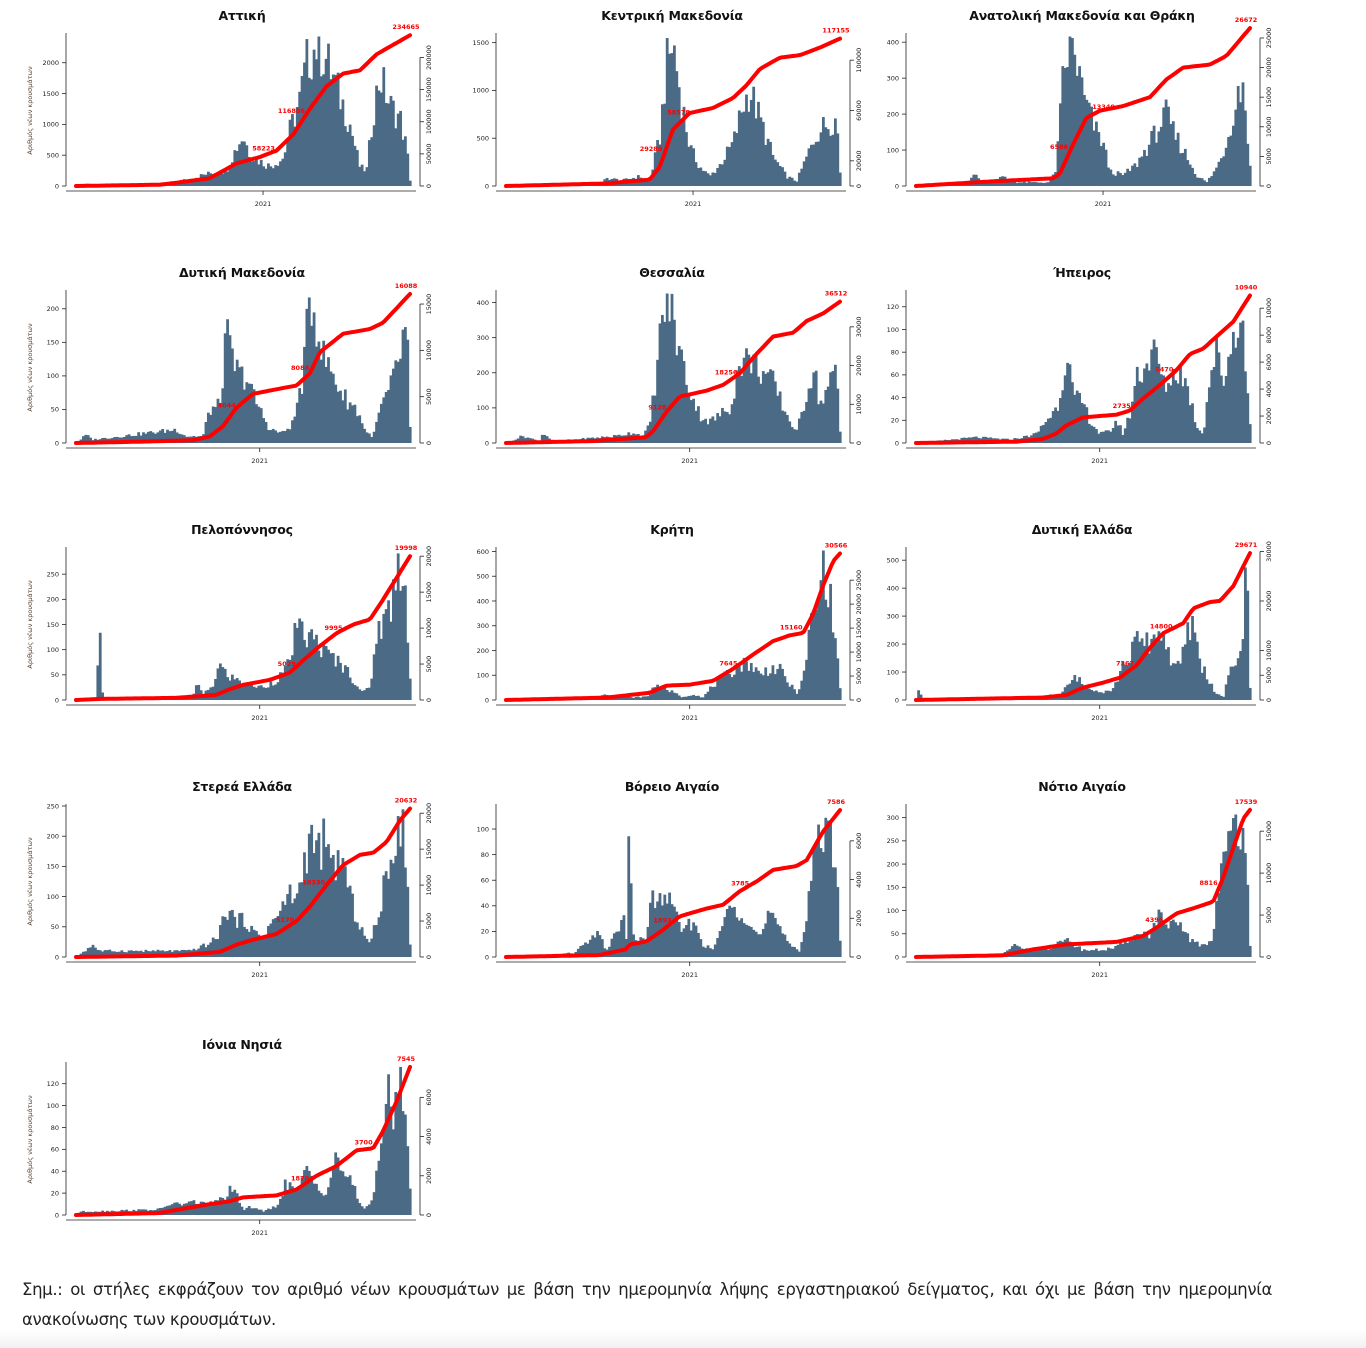 This screenshot has height=1348, width=1366. I want to click on right-tick-label: 20000, so click(1269, 67).